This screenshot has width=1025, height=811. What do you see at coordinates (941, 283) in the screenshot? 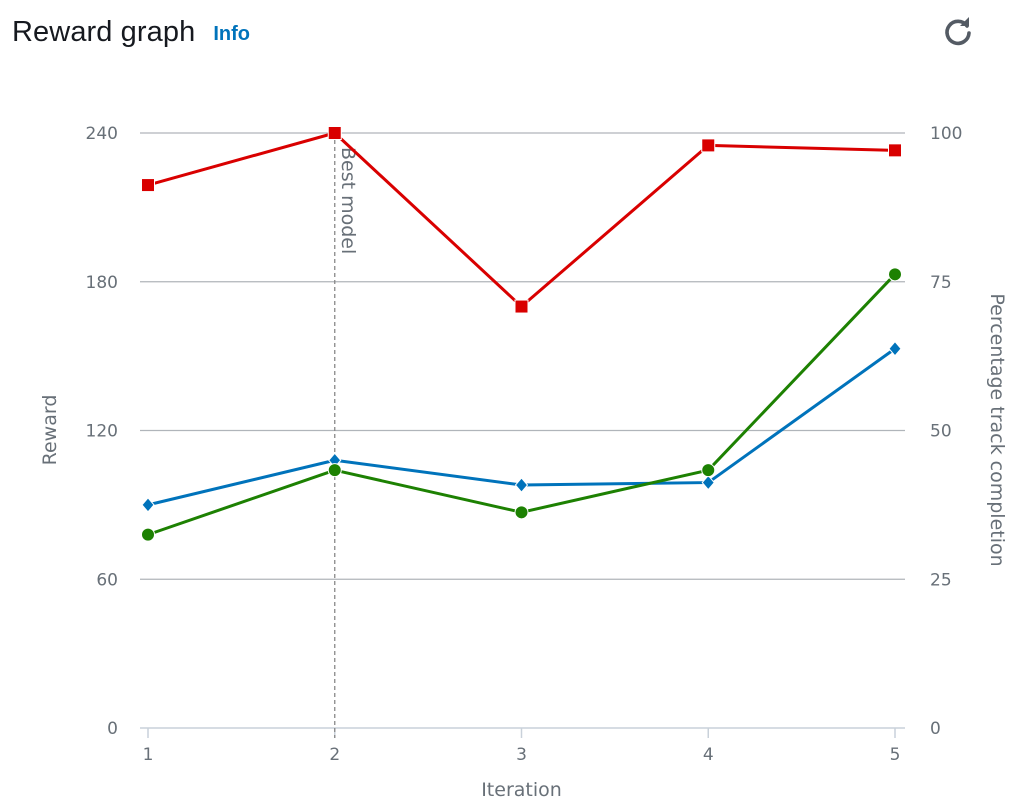
I see `y2-tick-label: 75` at bounding box center [941, 283].